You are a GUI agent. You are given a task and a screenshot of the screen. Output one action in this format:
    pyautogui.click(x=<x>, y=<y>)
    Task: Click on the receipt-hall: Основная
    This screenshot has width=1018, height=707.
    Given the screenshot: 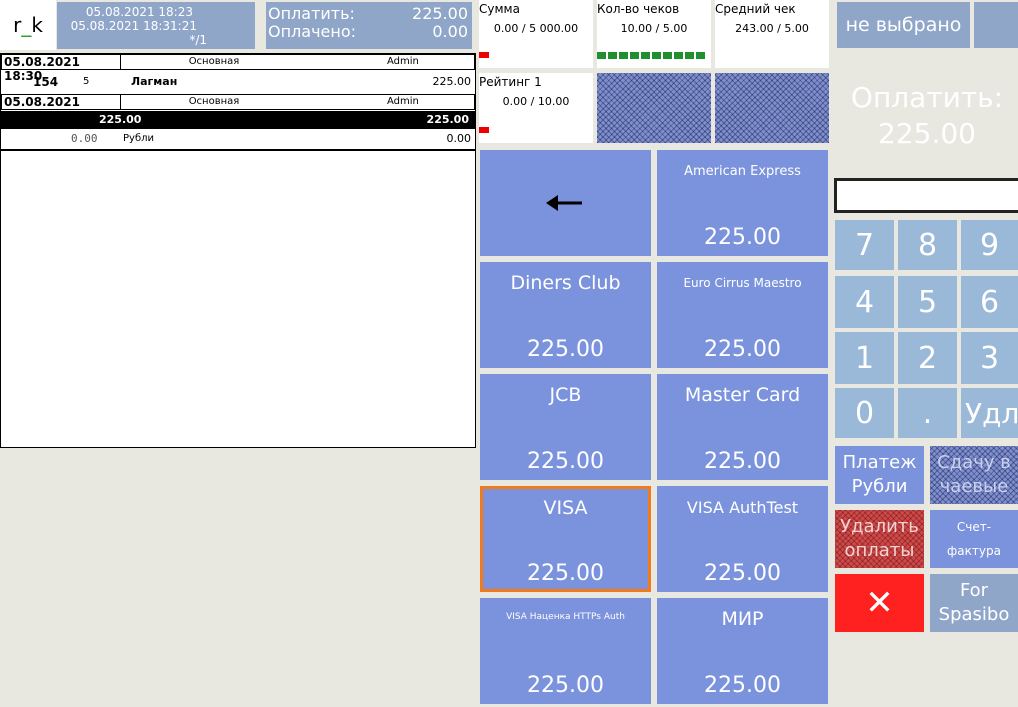 What is the action you would take?
    pyautogui.click(x=214, y=61)
    